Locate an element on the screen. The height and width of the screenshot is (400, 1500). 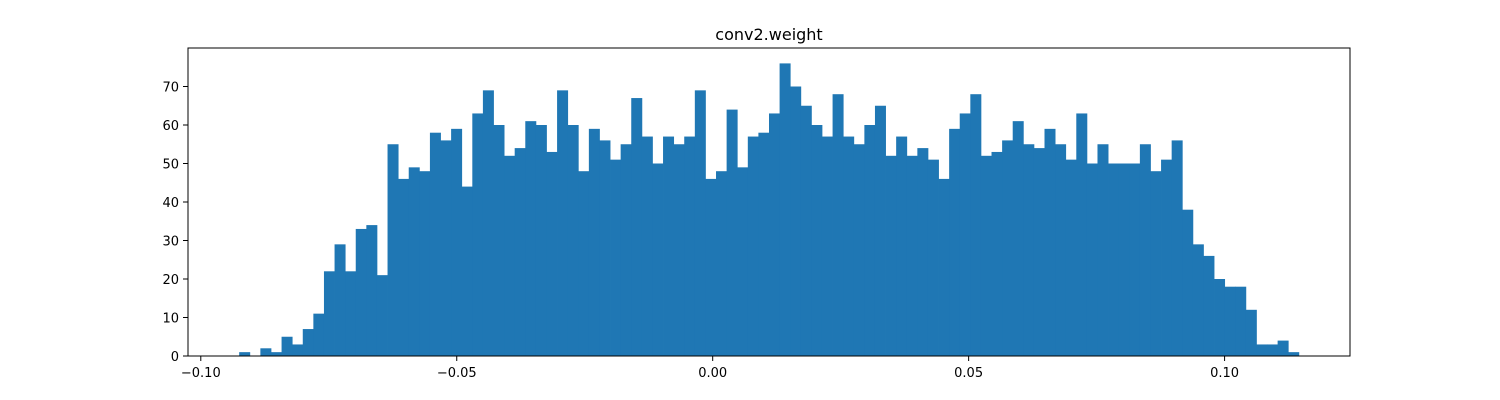
chart-title: conv2.weight is located at coordinates (768, 34).